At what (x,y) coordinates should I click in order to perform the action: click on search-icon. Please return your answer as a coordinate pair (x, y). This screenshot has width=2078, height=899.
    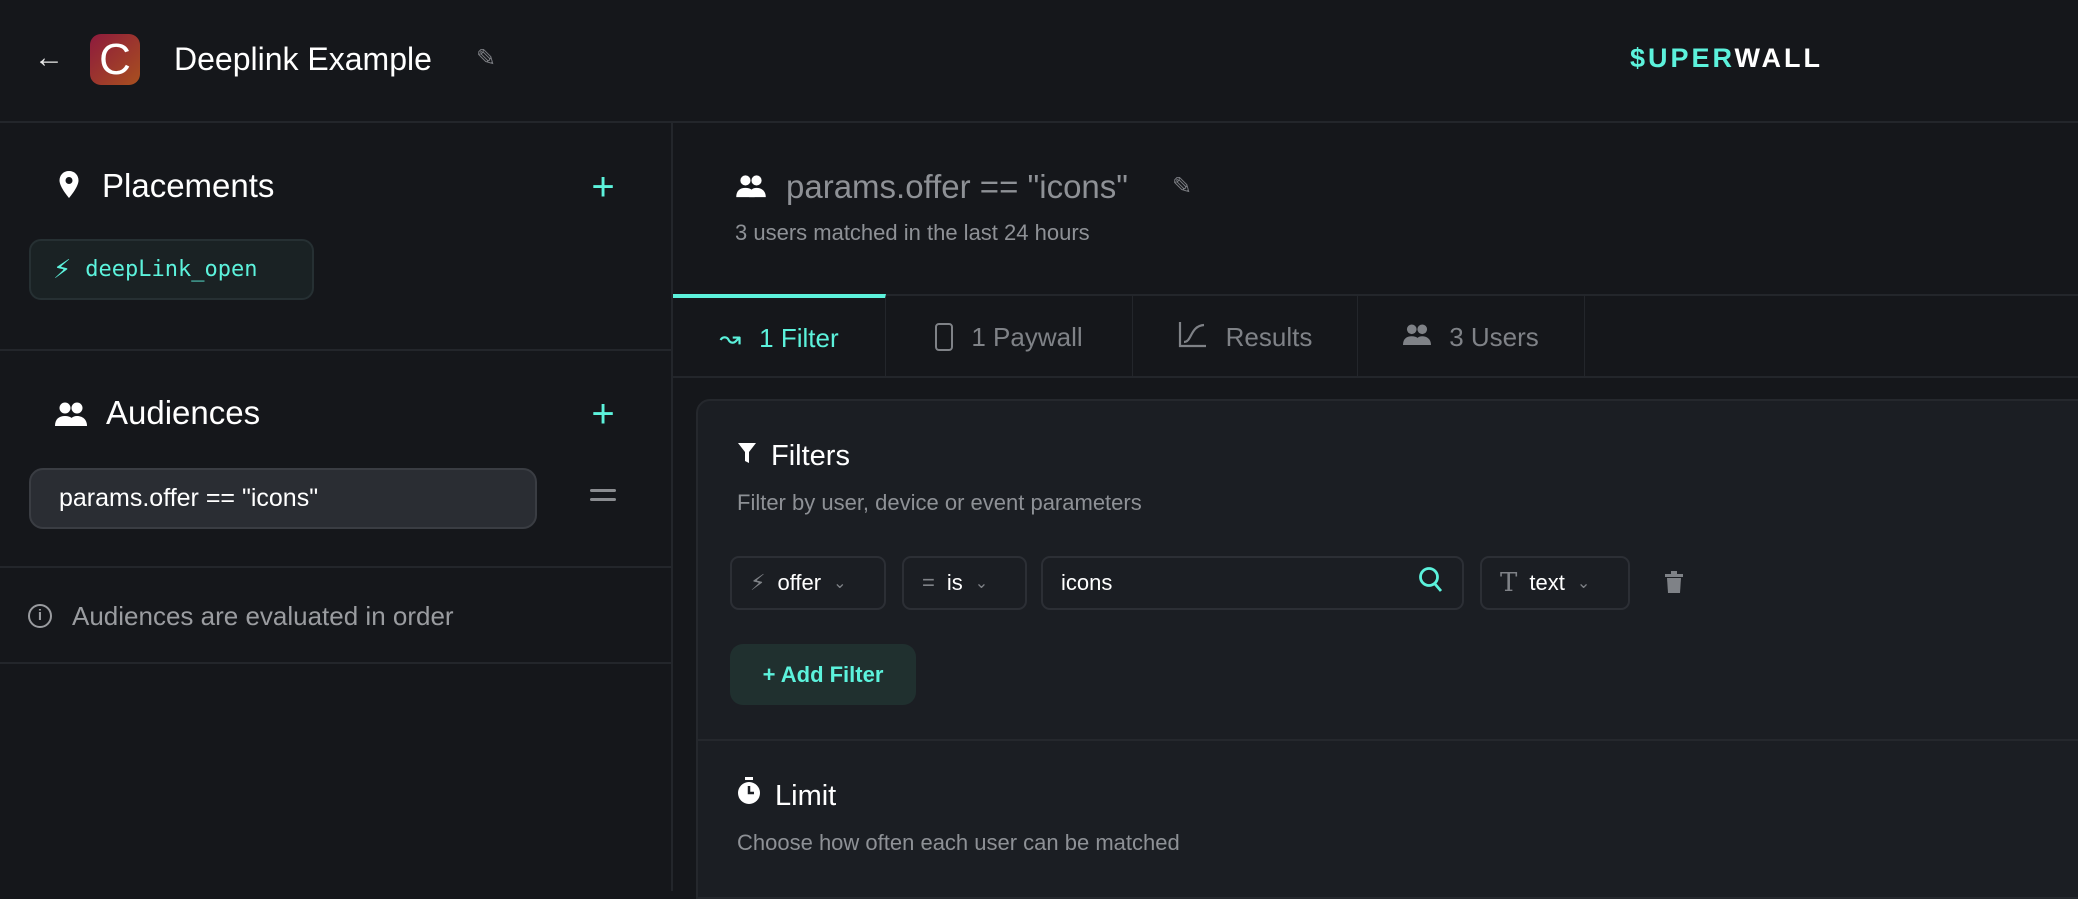
    Looking at the image, I should click on (1431, 583).